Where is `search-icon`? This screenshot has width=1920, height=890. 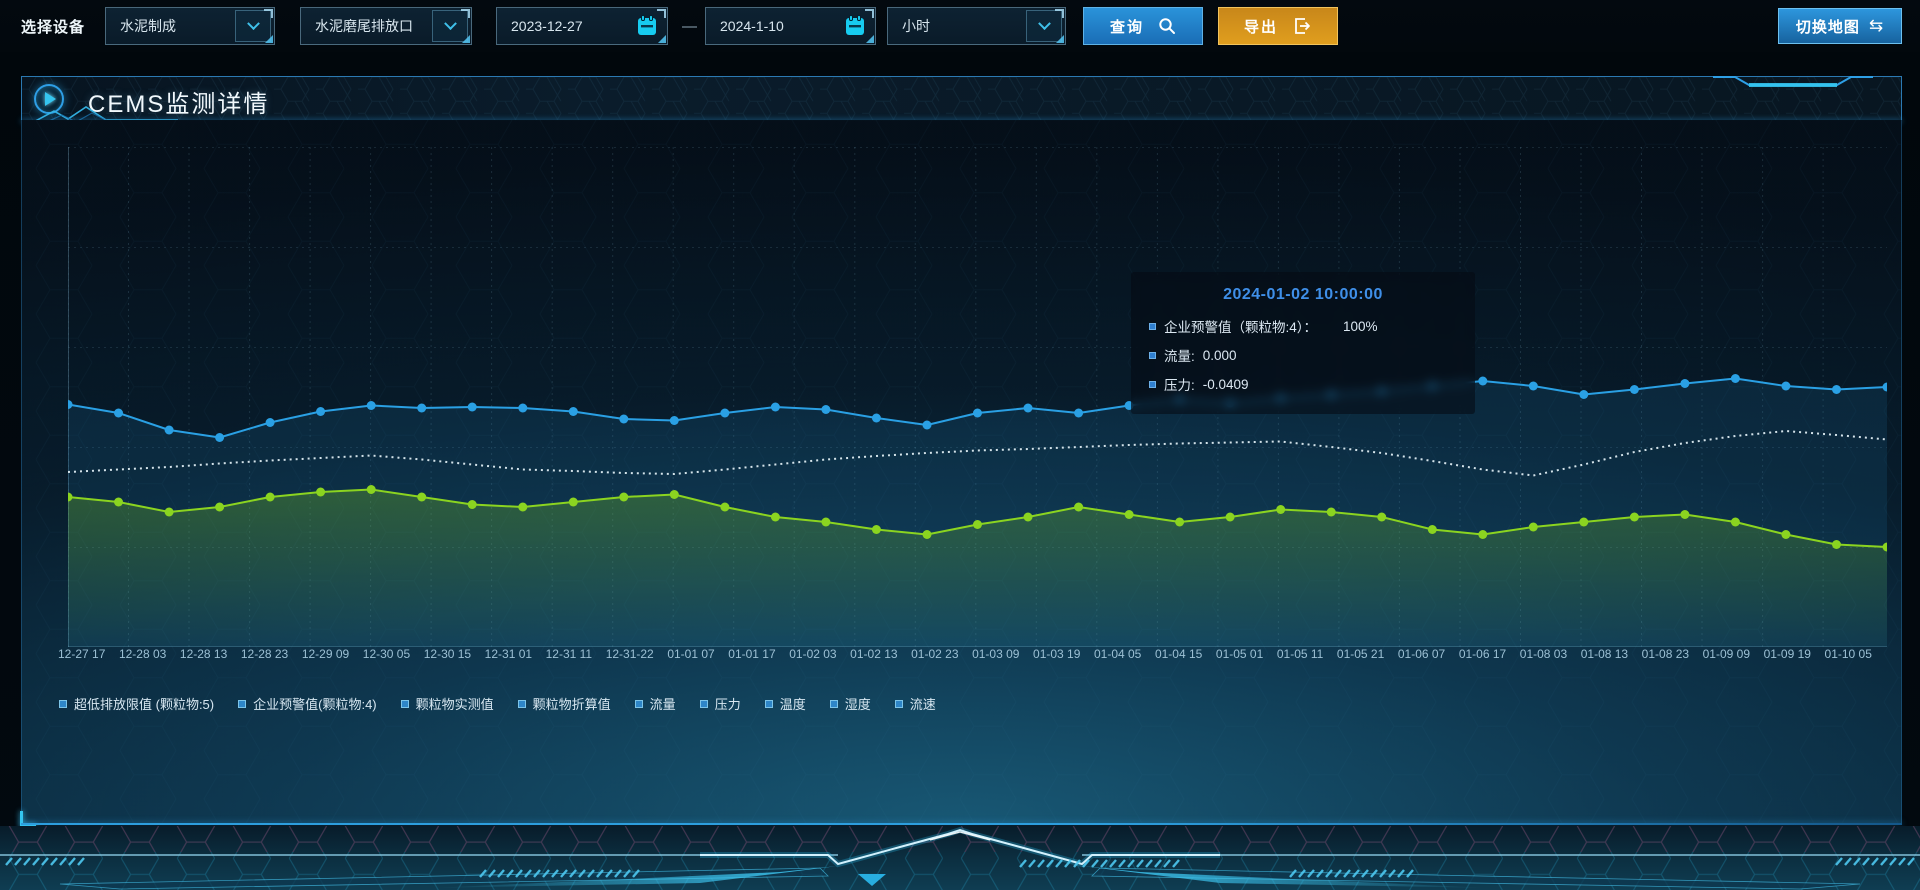
search-icon is located at coordinates (1167, 26).